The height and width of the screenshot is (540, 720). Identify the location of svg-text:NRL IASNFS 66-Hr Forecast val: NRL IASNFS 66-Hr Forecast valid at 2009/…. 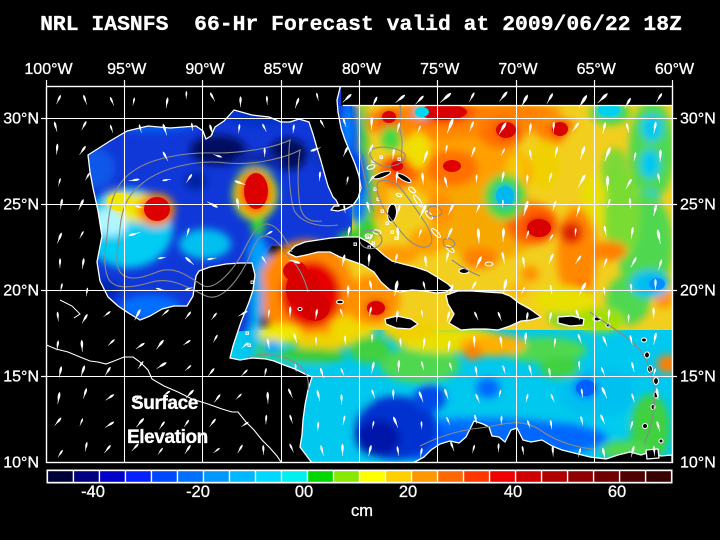
(361, 25).